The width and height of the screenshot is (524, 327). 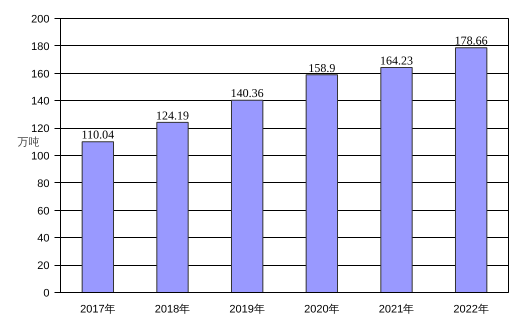 I want to click on y-tick-label: 140, so click(x=40, y=102).